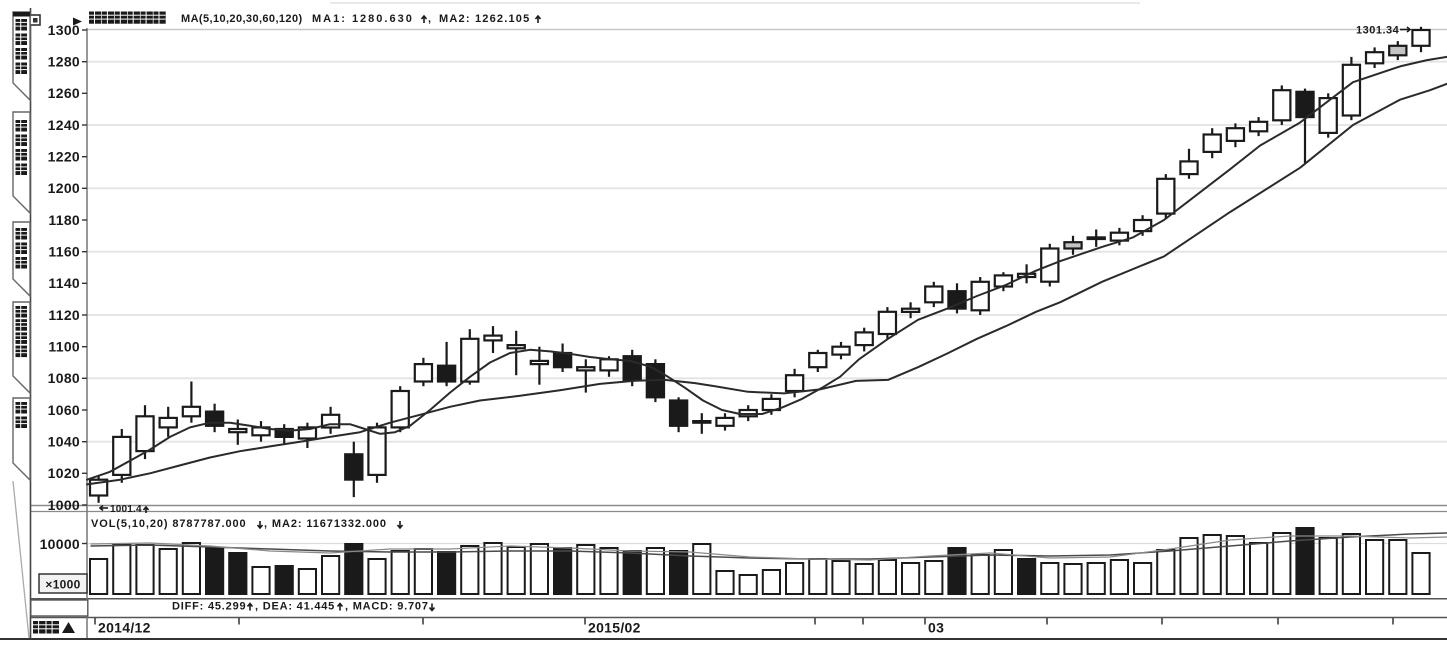  What do you see at coordinates (325, 524) in the screenshot?
I see `svg-text: , MA2: 11671332.000` at bounding box center [325, 524].